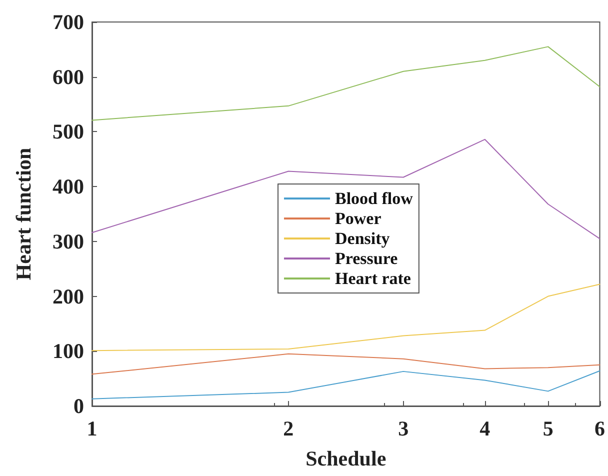 The height and width of the screenshot is (476, 608). Describe the element at coordinates (374, 198) in the screenshot. I see `legend-label: Blood flow` at that location.